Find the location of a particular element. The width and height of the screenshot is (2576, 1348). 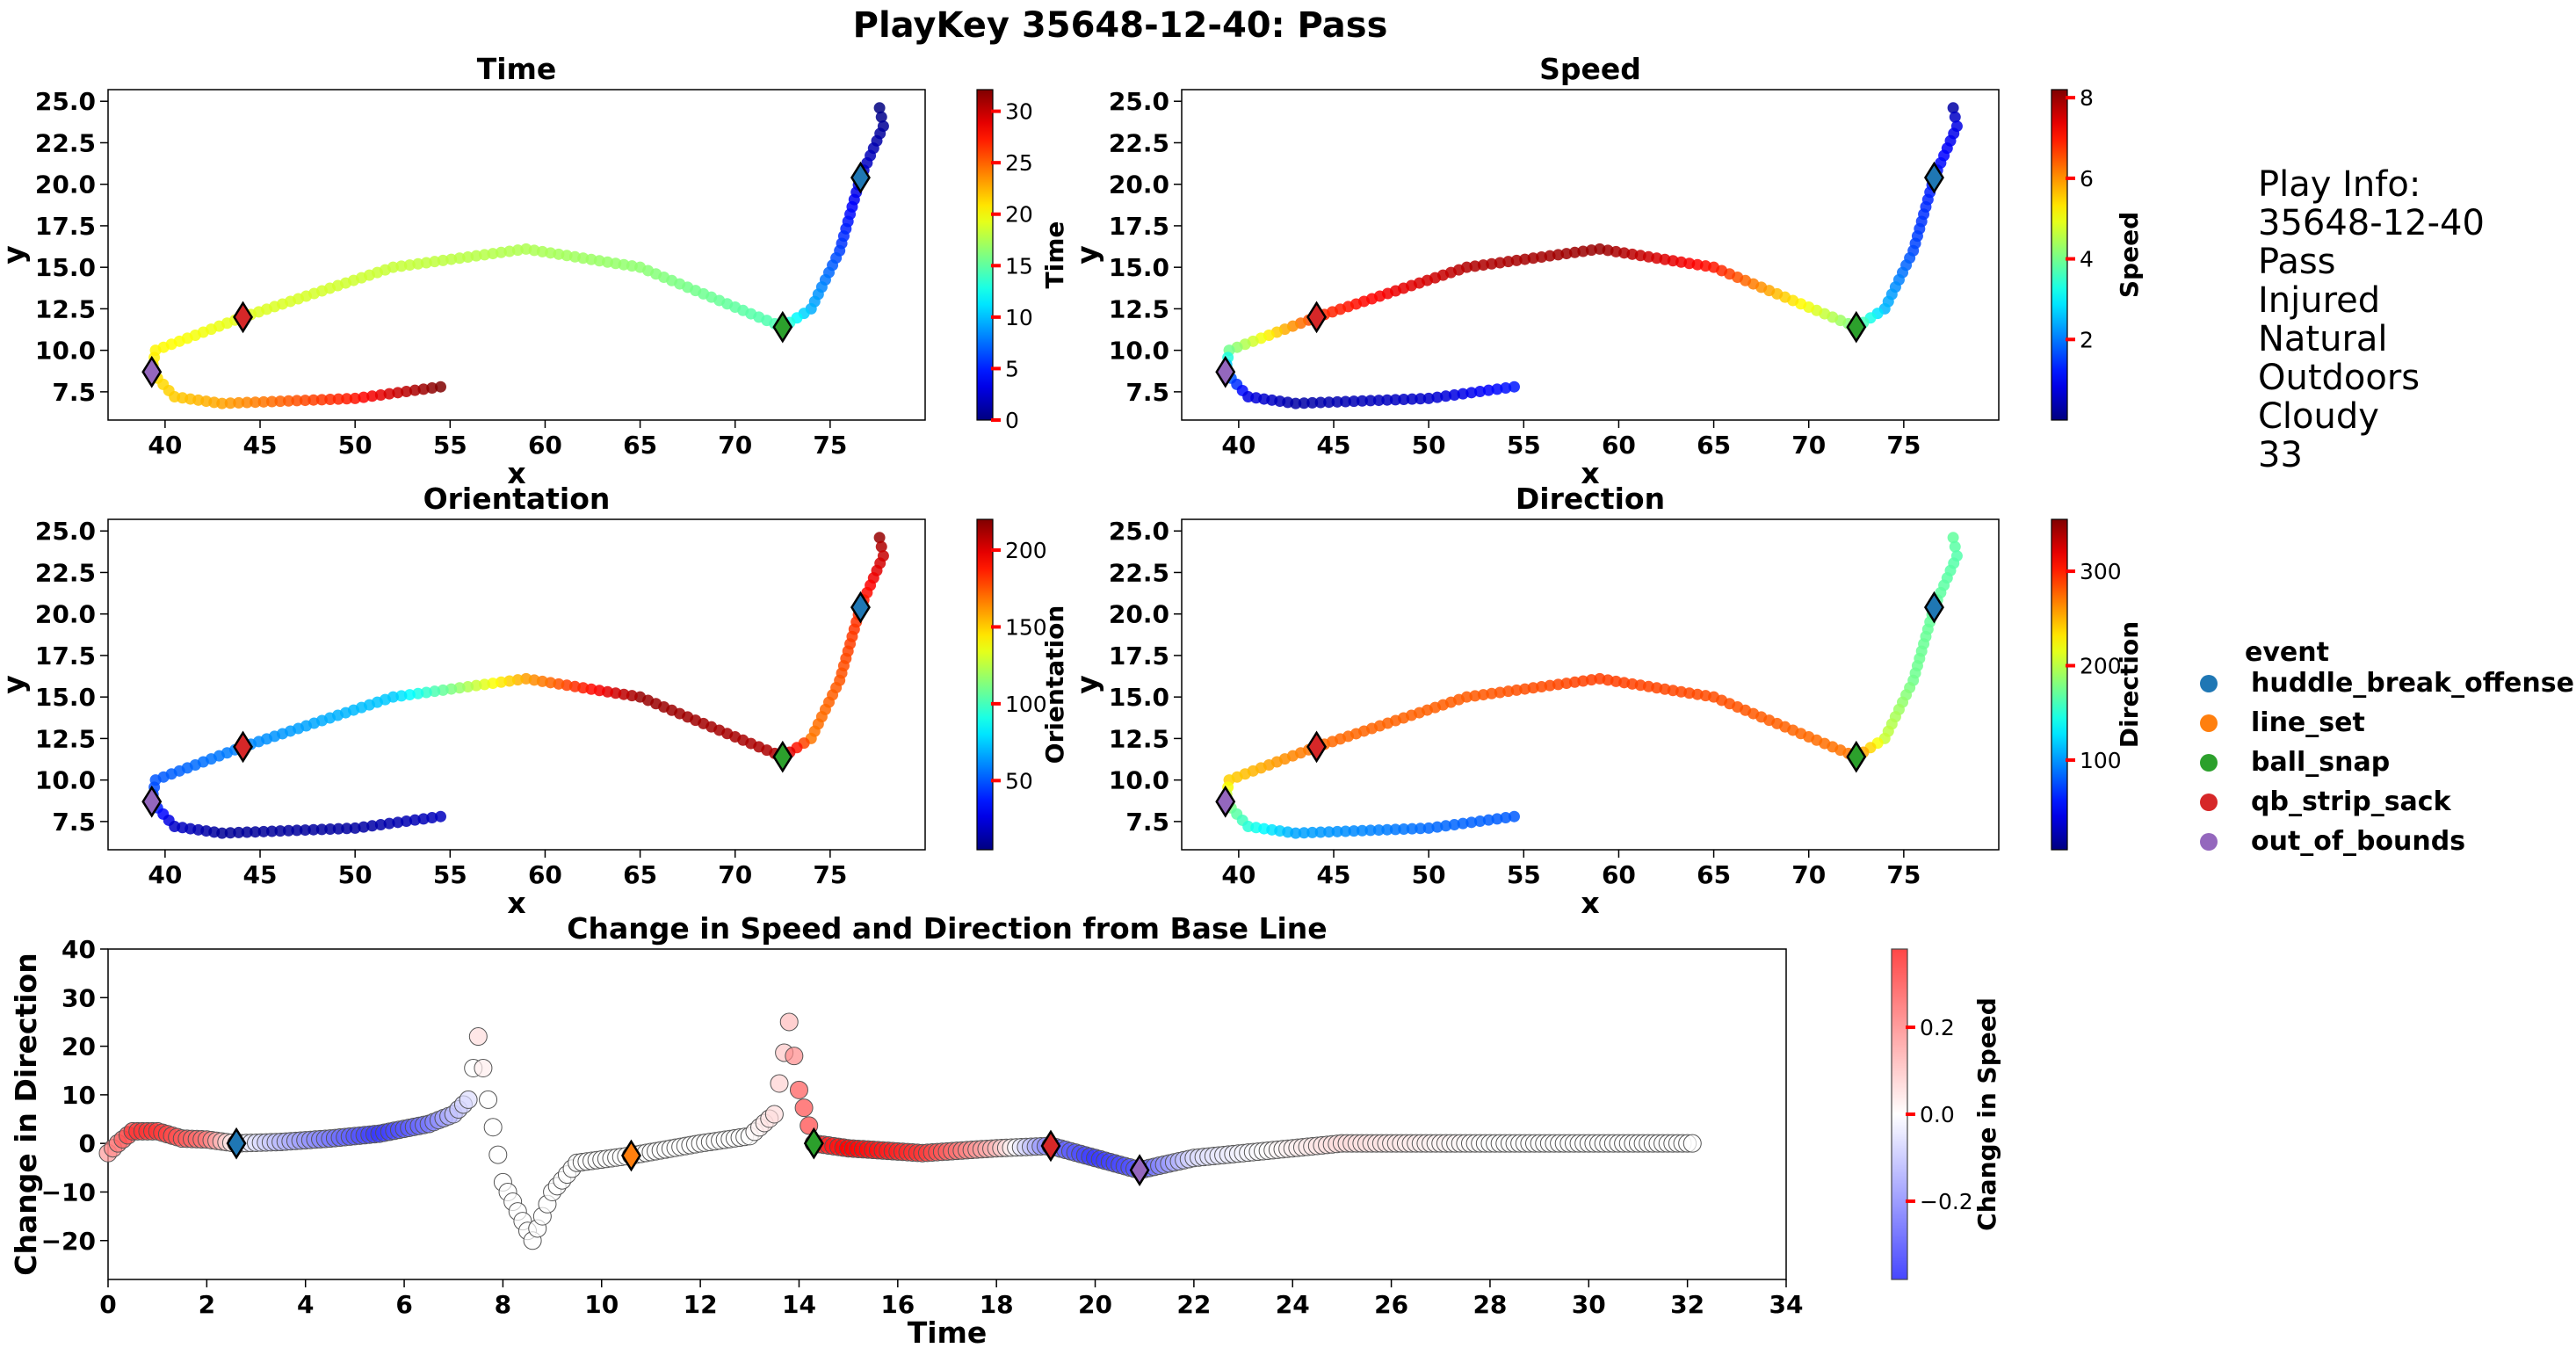

colorbar-tick-label: 2 is located at coordinates (2087, 339).